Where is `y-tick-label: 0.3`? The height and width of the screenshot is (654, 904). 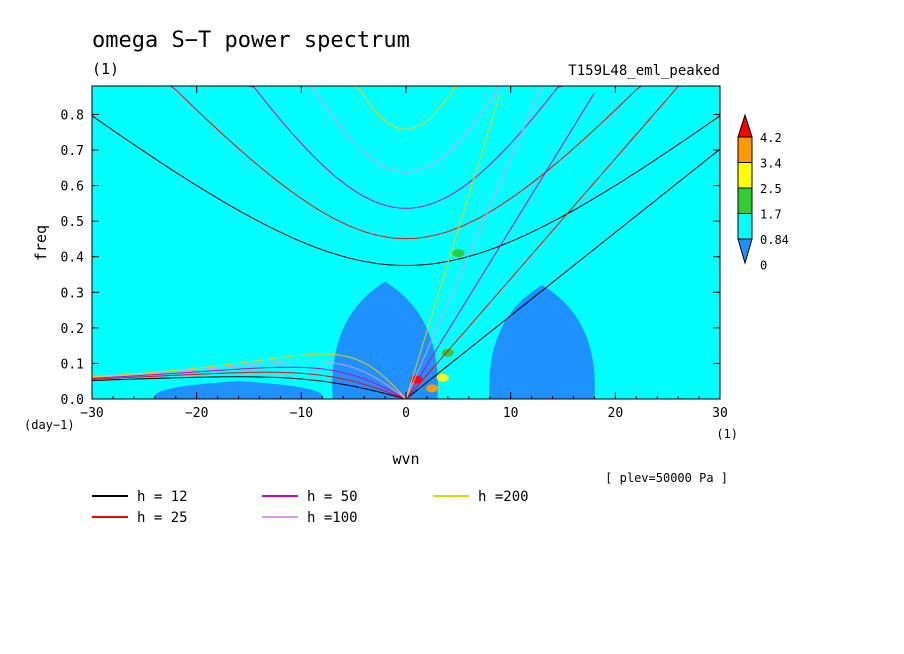 y-tick-label: 0.3 is located at coordinates (72, 293).